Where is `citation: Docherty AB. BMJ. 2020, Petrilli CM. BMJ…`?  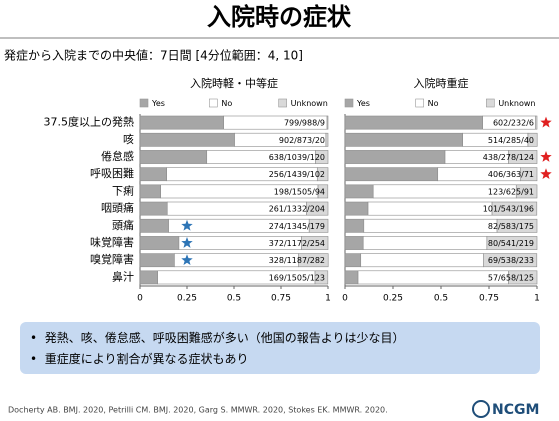
citation: Docherty AB. BMJ. 2020, Petrilli CM. BMJ… is located at coordinates (198, 410).